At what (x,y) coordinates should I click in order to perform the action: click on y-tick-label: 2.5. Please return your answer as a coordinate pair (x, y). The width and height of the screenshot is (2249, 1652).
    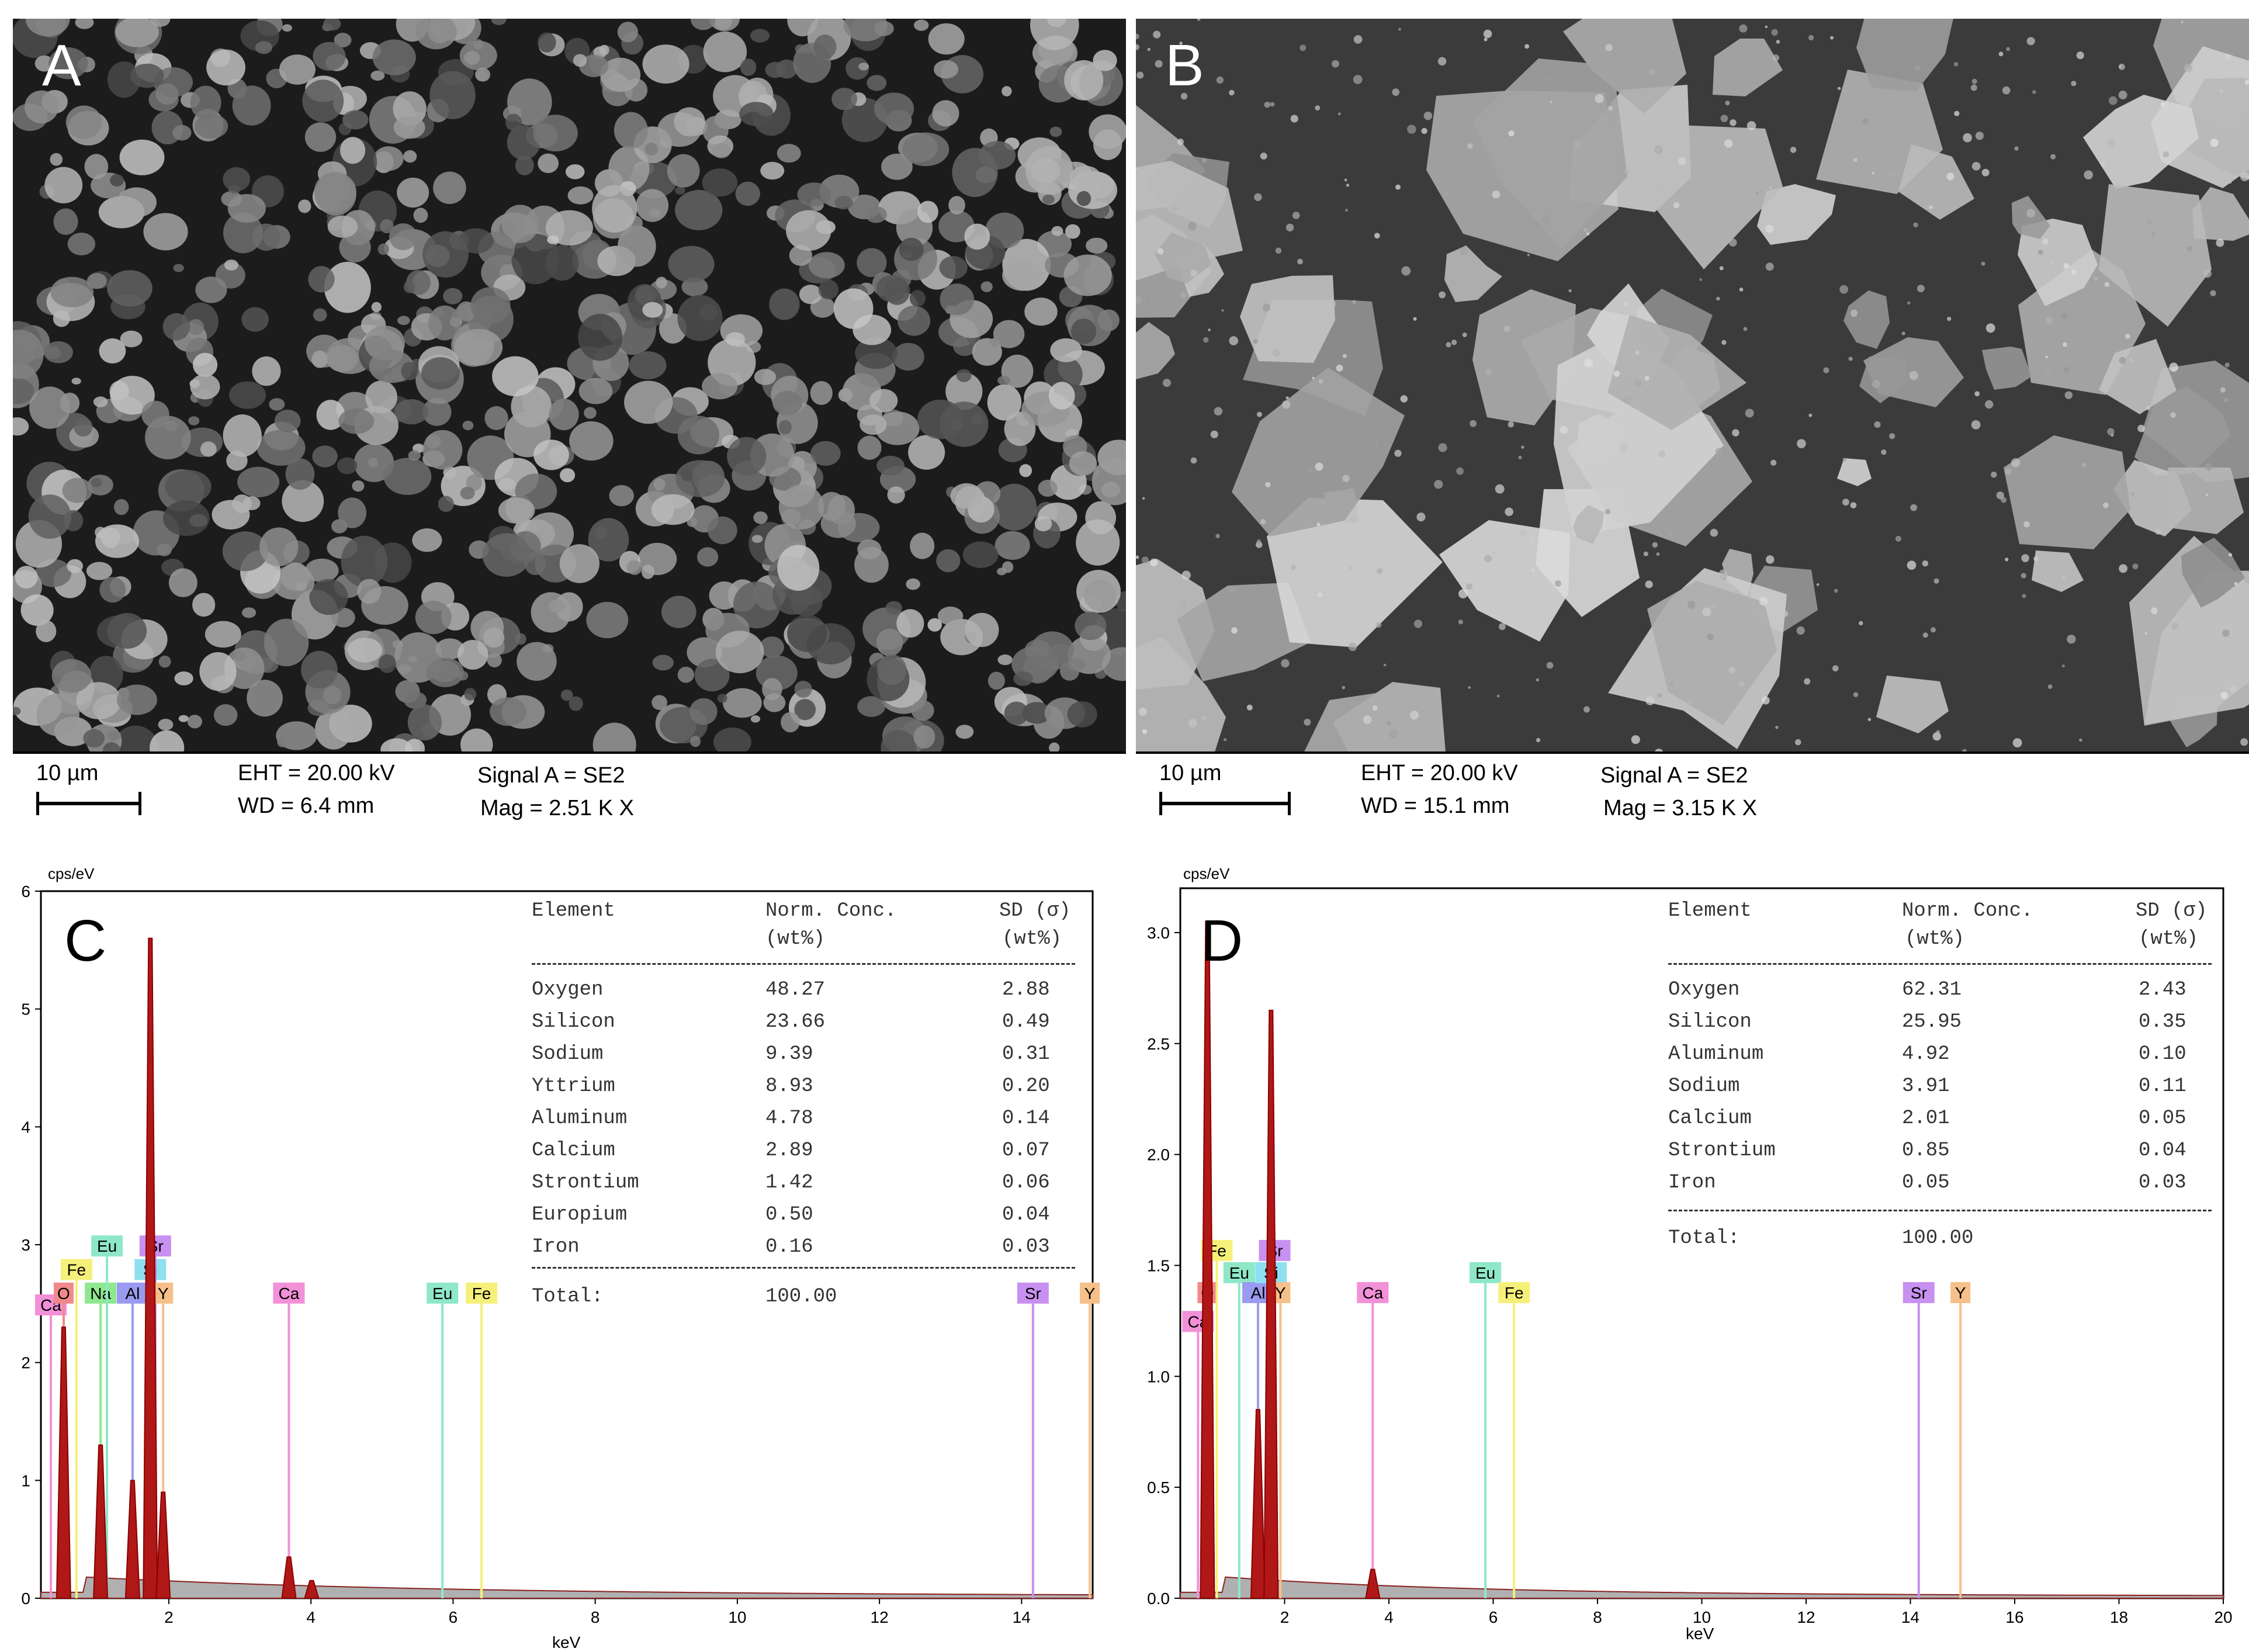
    Looking at the image, I should click on (1159, 1044).